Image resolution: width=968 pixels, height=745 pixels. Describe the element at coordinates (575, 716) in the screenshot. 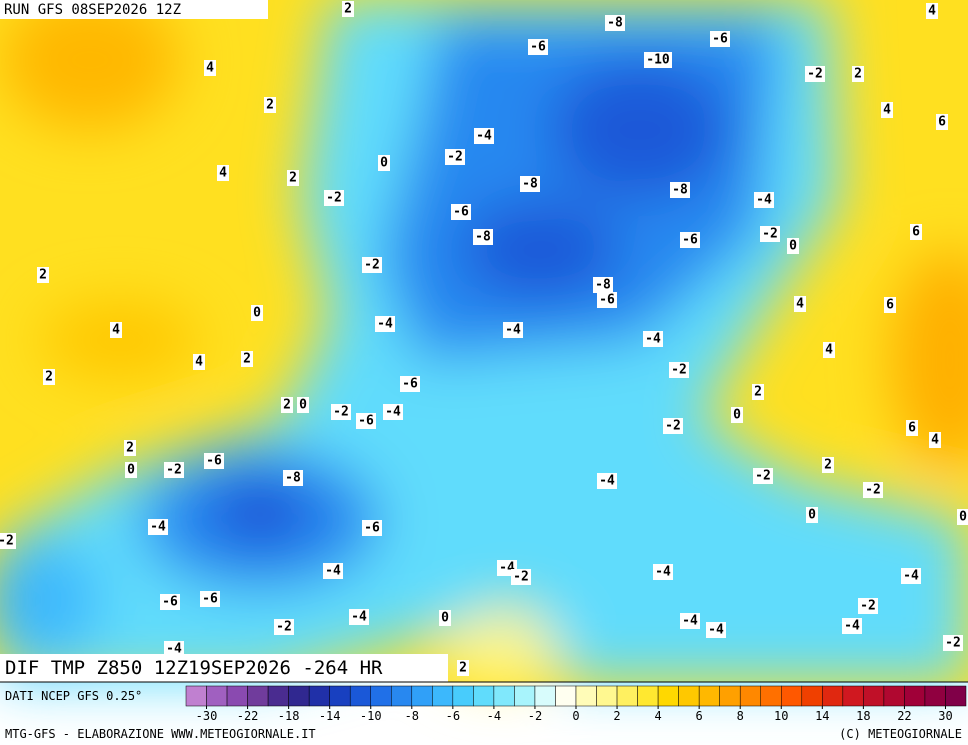

I see `colorbar-tick-label: 0` at that location.